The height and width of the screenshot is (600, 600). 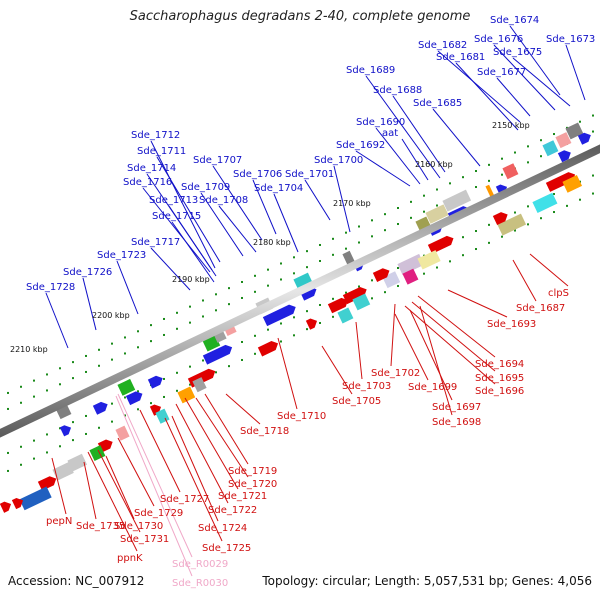 What do you see at coordinates (360, 145) in the screenshot?
I see `gene-label: Sde_1692` at bounding box center [360, 145].